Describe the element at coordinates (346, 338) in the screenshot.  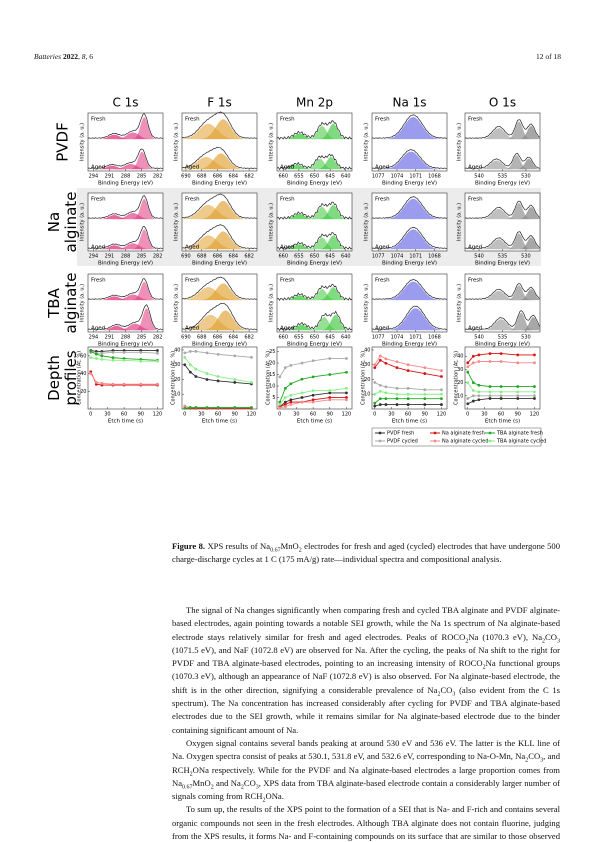
I see `x-tick-label: 640` at that location.